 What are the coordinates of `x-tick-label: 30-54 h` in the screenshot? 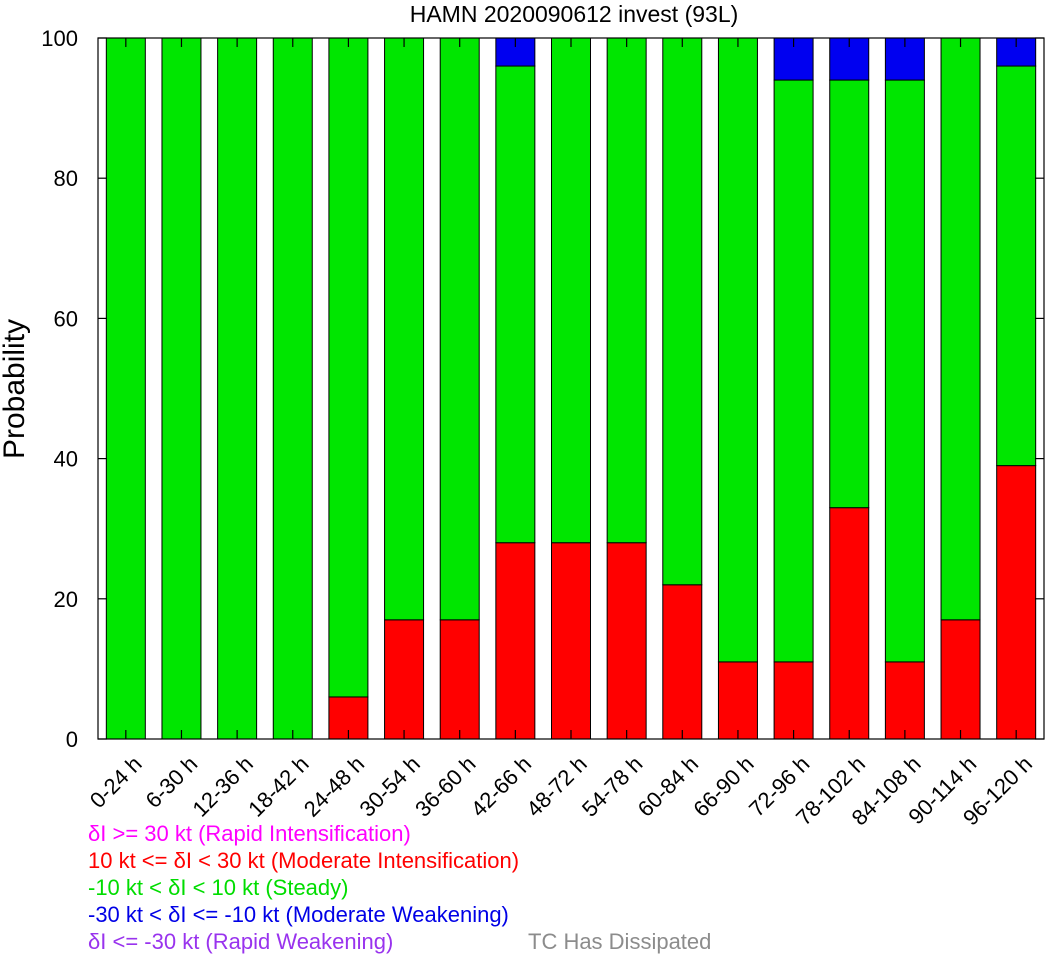 It's located at (390, 786).